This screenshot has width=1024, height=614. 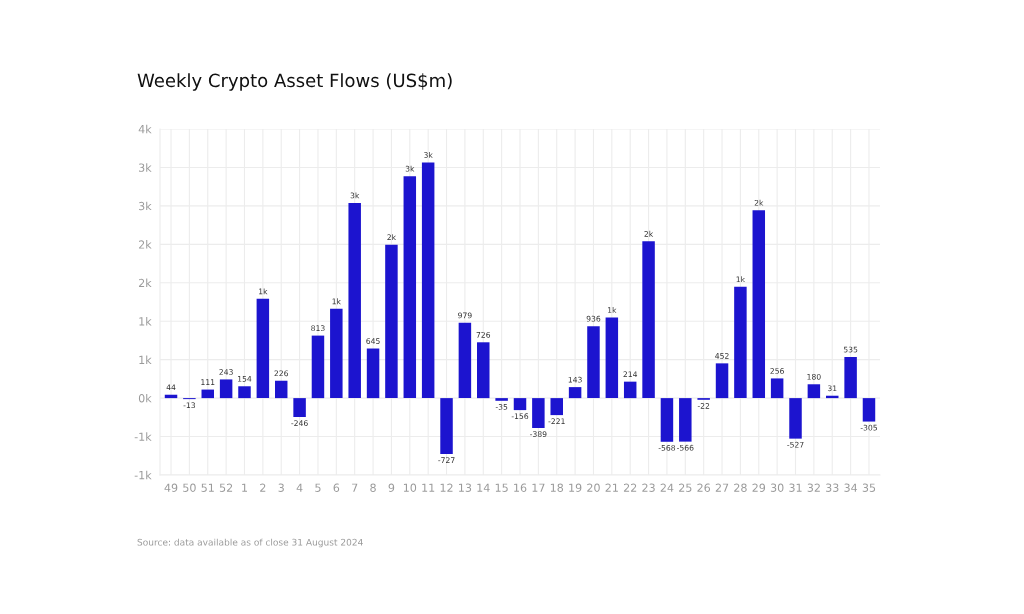 I want to click on x-tick-label: 27, so click(x=722, y=487).